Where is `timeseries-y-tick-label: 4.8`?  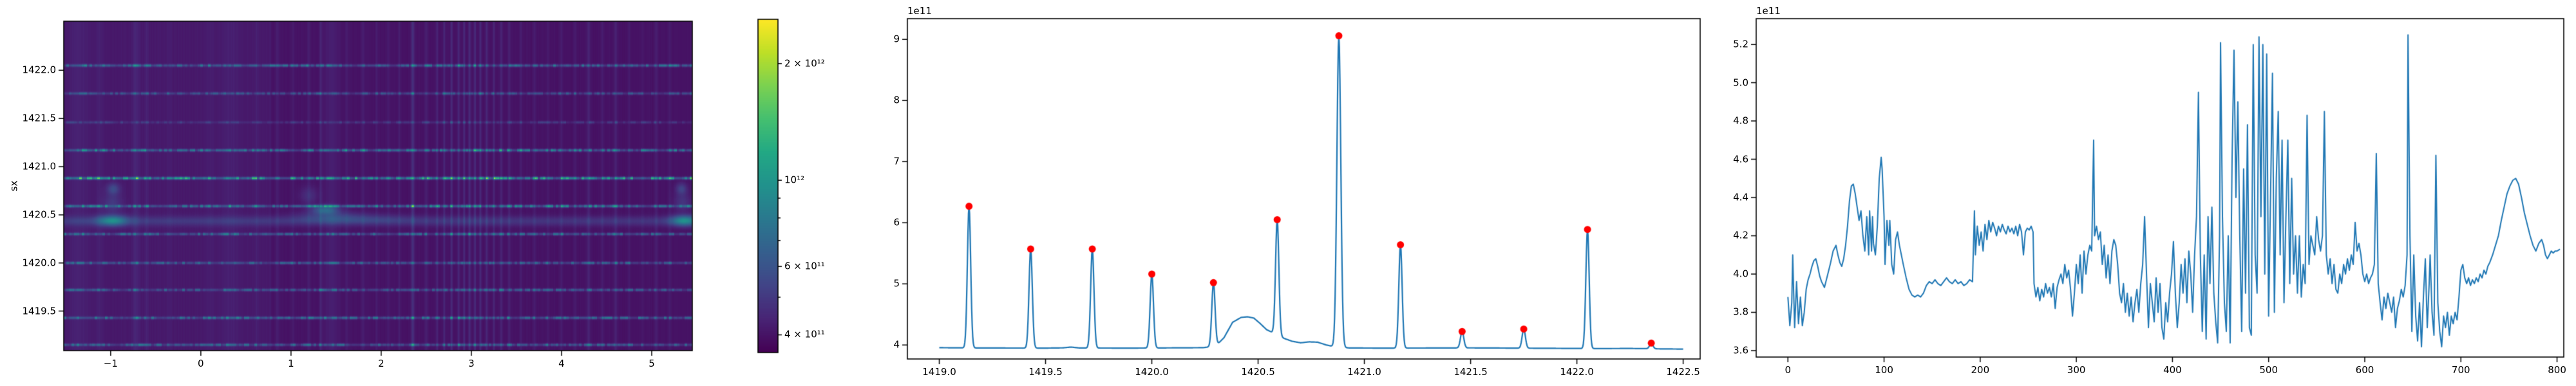
timeseries-y-tick-label: 4.8 is located at coordinates (1740, 121).